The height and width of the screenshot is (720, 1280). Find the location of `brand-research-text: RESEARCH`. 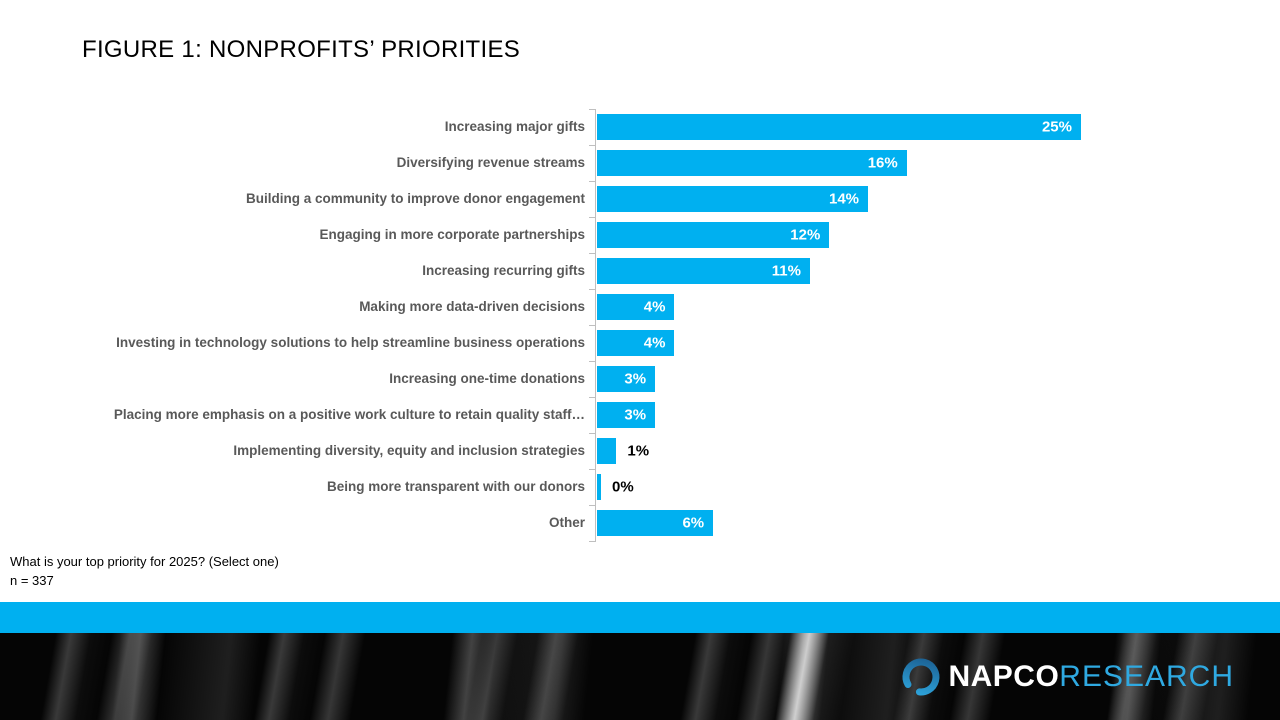

brand-research-text: RESEARCH is located at coordinates (1146, 676).